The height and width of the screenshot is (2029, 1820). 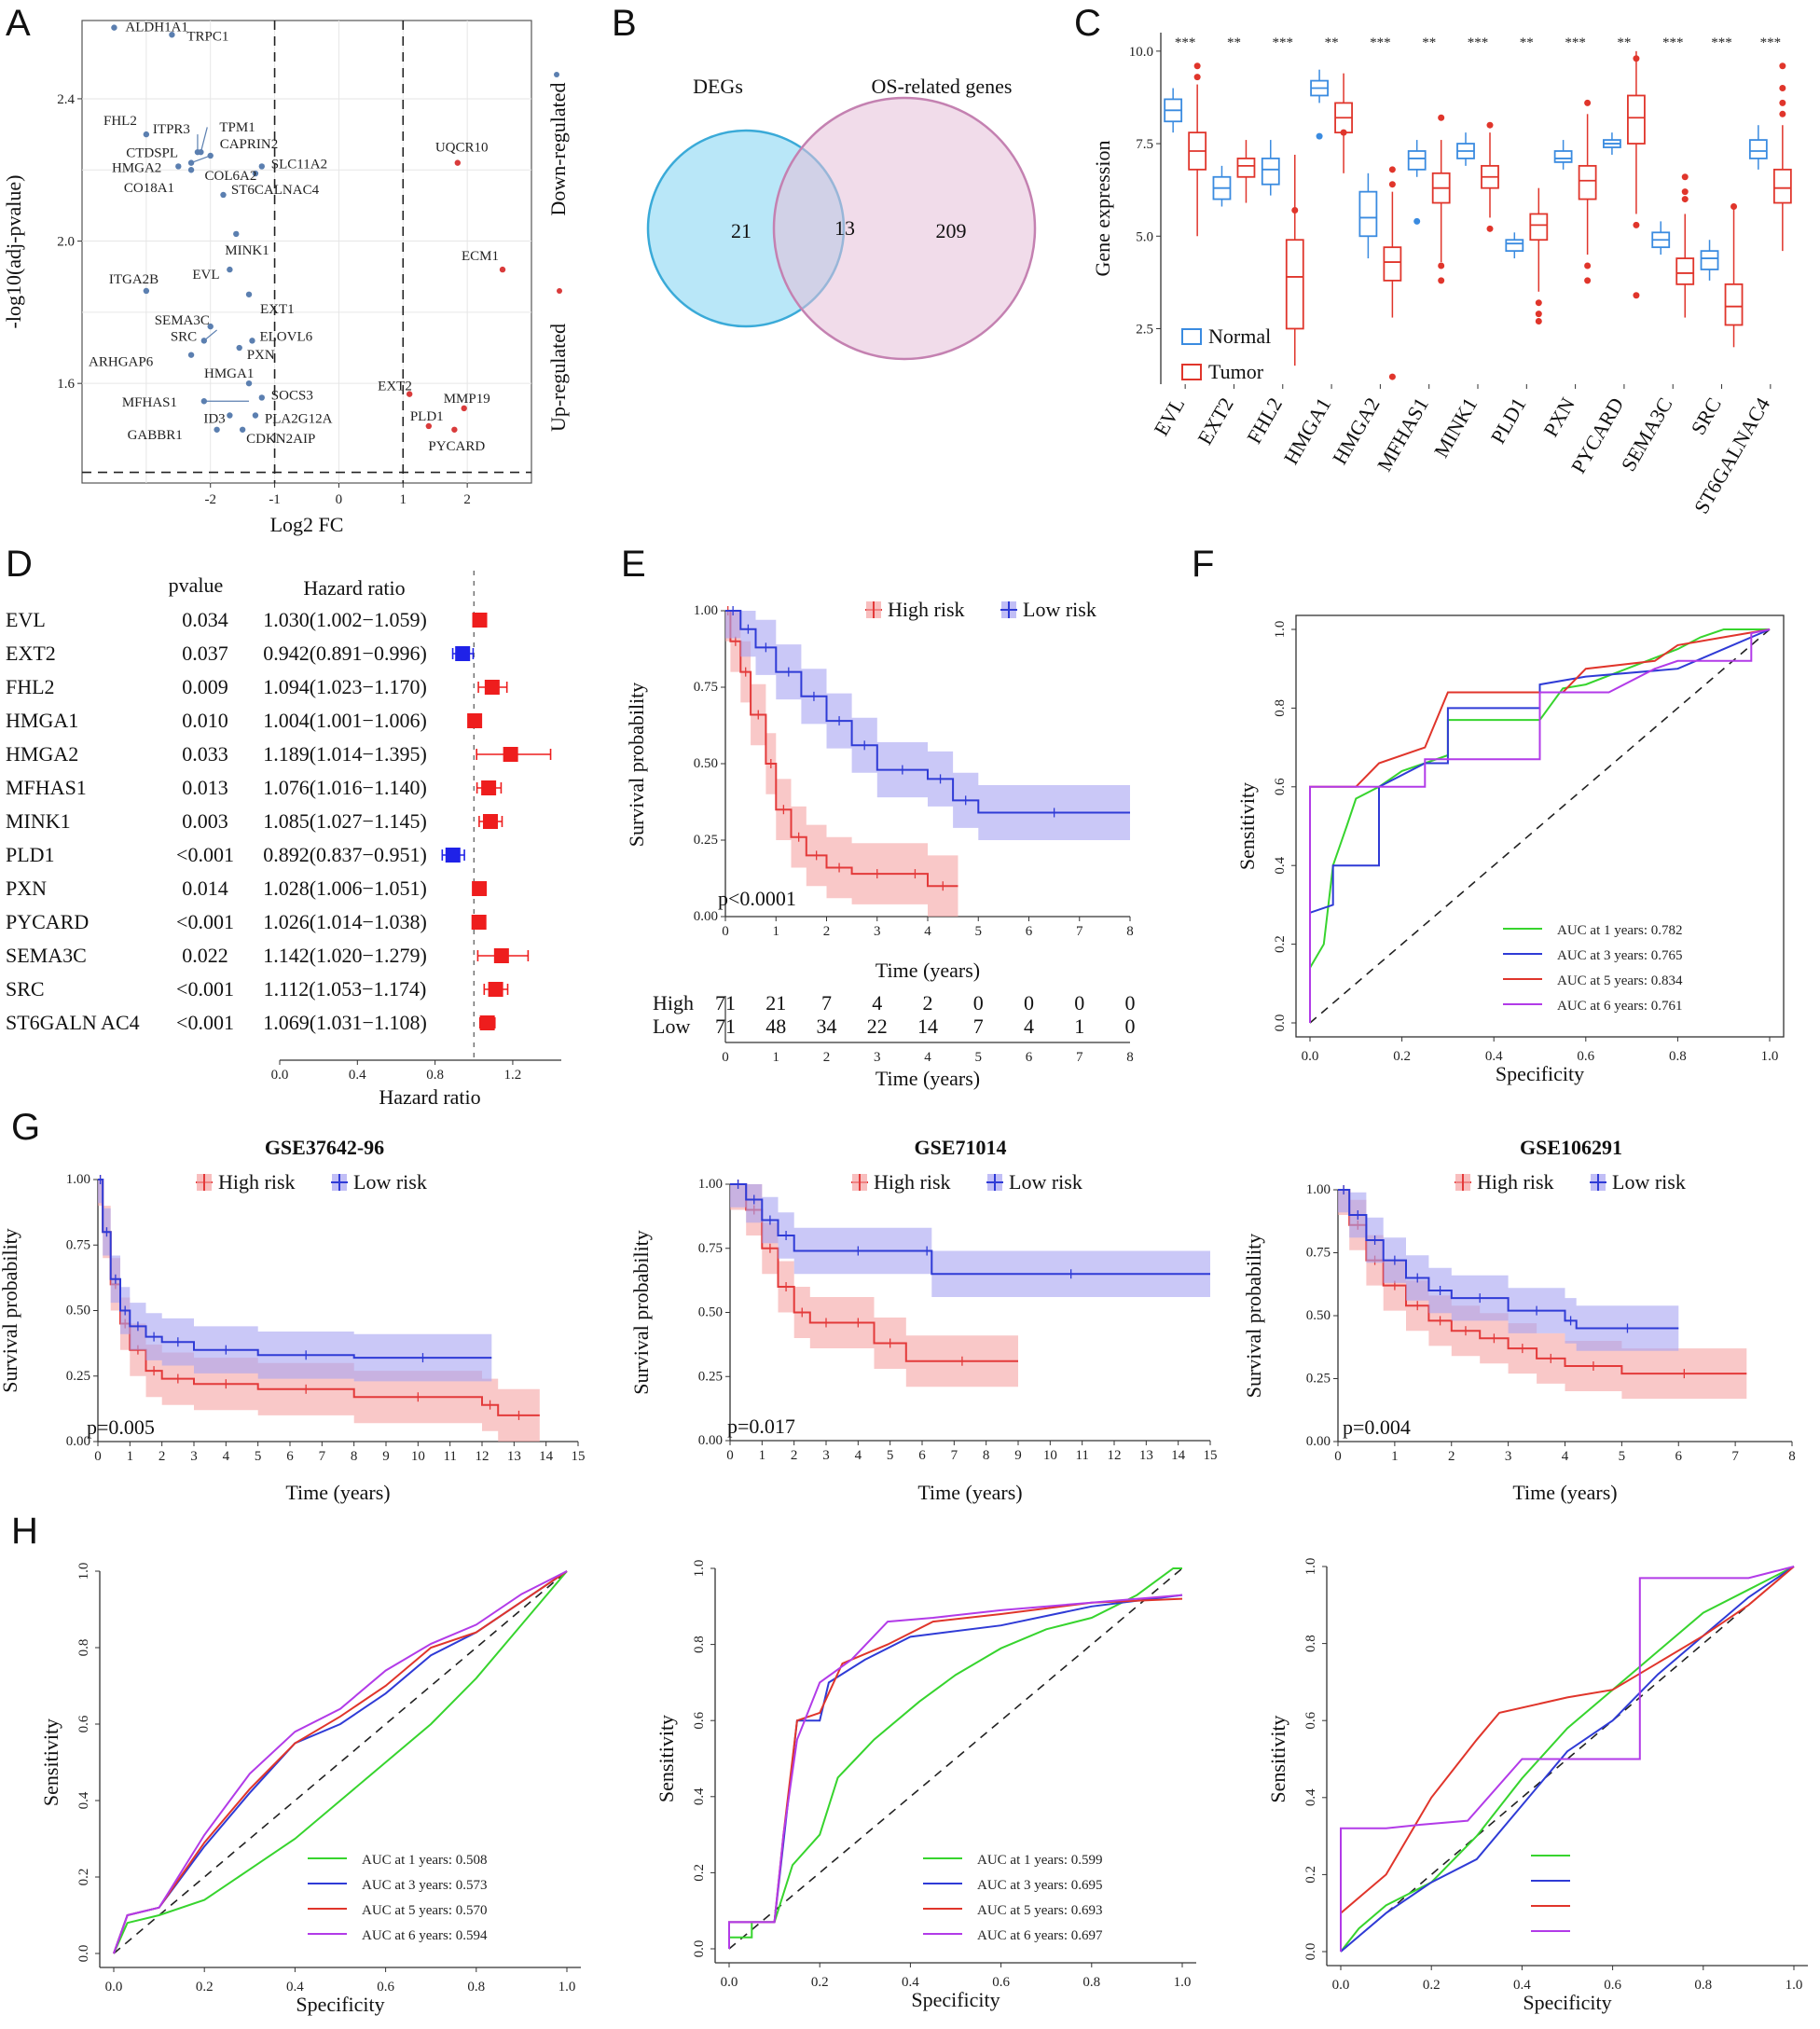 What do you see at coordinates (1540, 1073) in the screenshot?
I see `panel-f-x-label: Specificity` at bounding box center [1540, 1073].